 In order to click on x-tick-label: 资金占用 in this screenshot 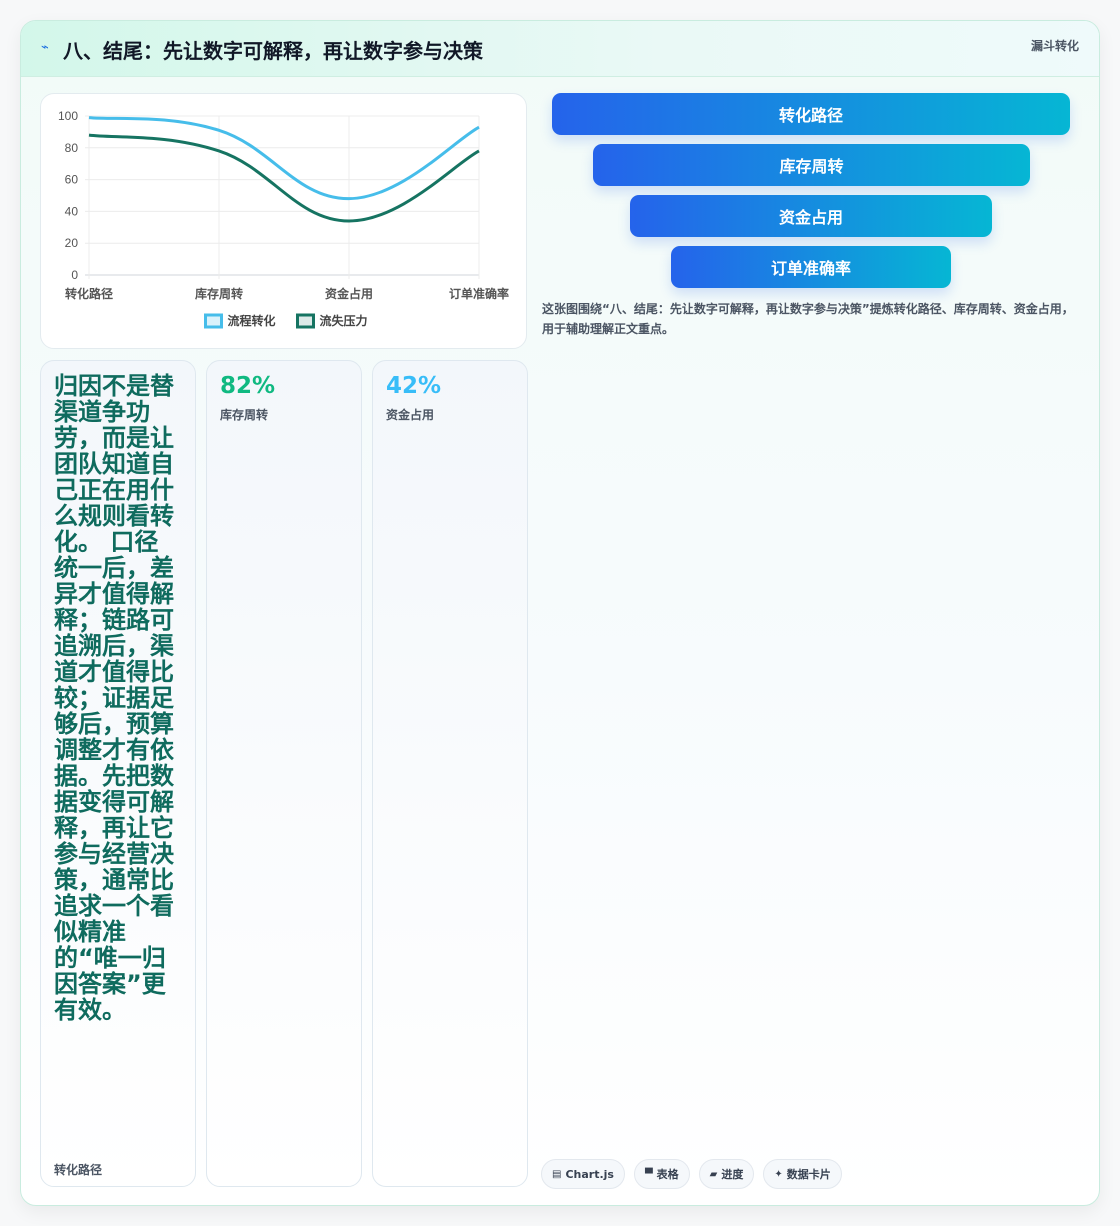, I will do `click(349, 293)`.